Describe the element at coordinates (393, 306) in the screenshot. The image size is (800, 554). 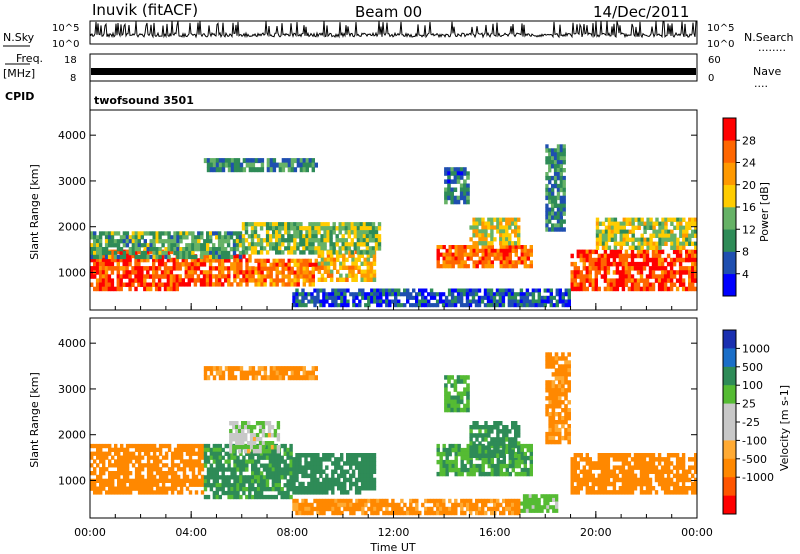
I see `power-x-ticks` at that location.